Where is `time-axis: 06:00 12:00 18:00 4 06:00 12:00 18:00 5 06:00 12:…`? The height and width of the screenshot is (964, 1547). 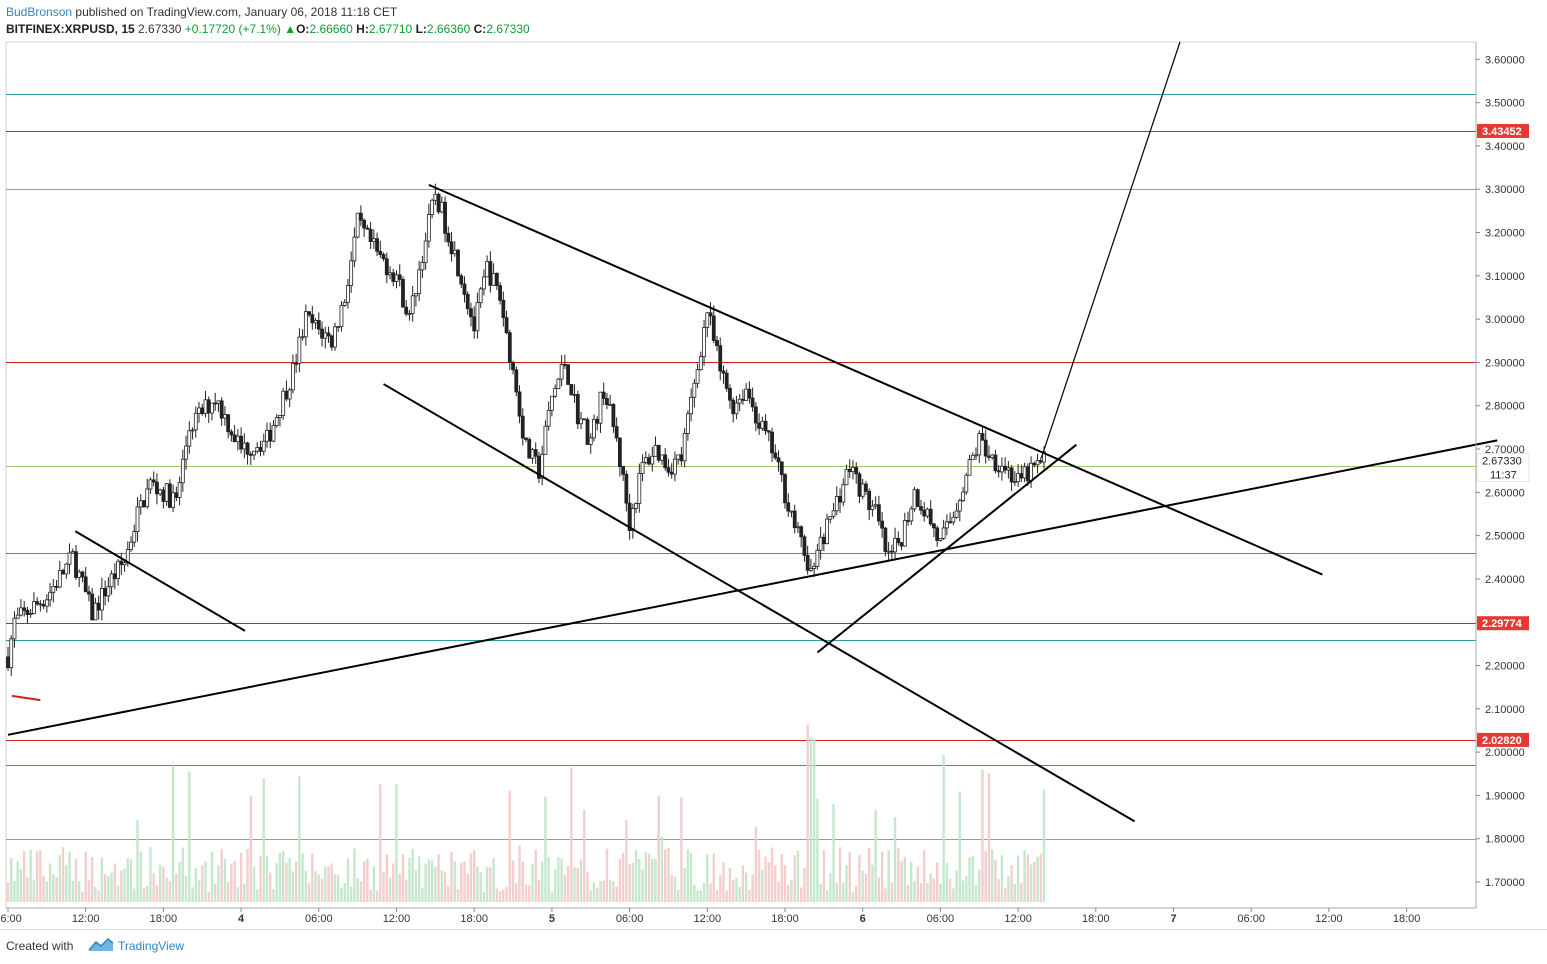
time-axis: 06:00 12:00 18:00 4 06:00 12:00 18:00 5 06:00 12:… is located at coordinates (738, 916).